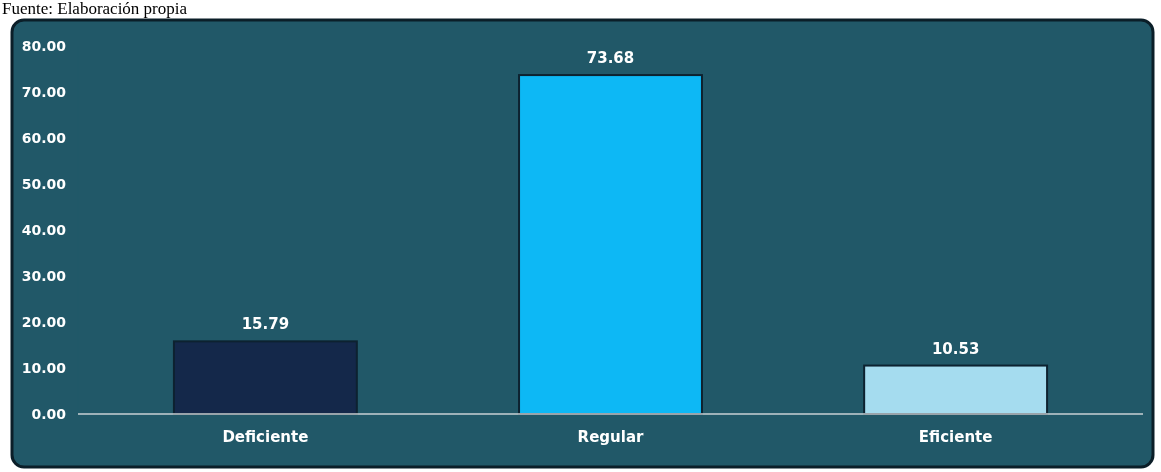 The image size is (1161, 472). I want to click on data-label: 73.68, so click(610, 58).